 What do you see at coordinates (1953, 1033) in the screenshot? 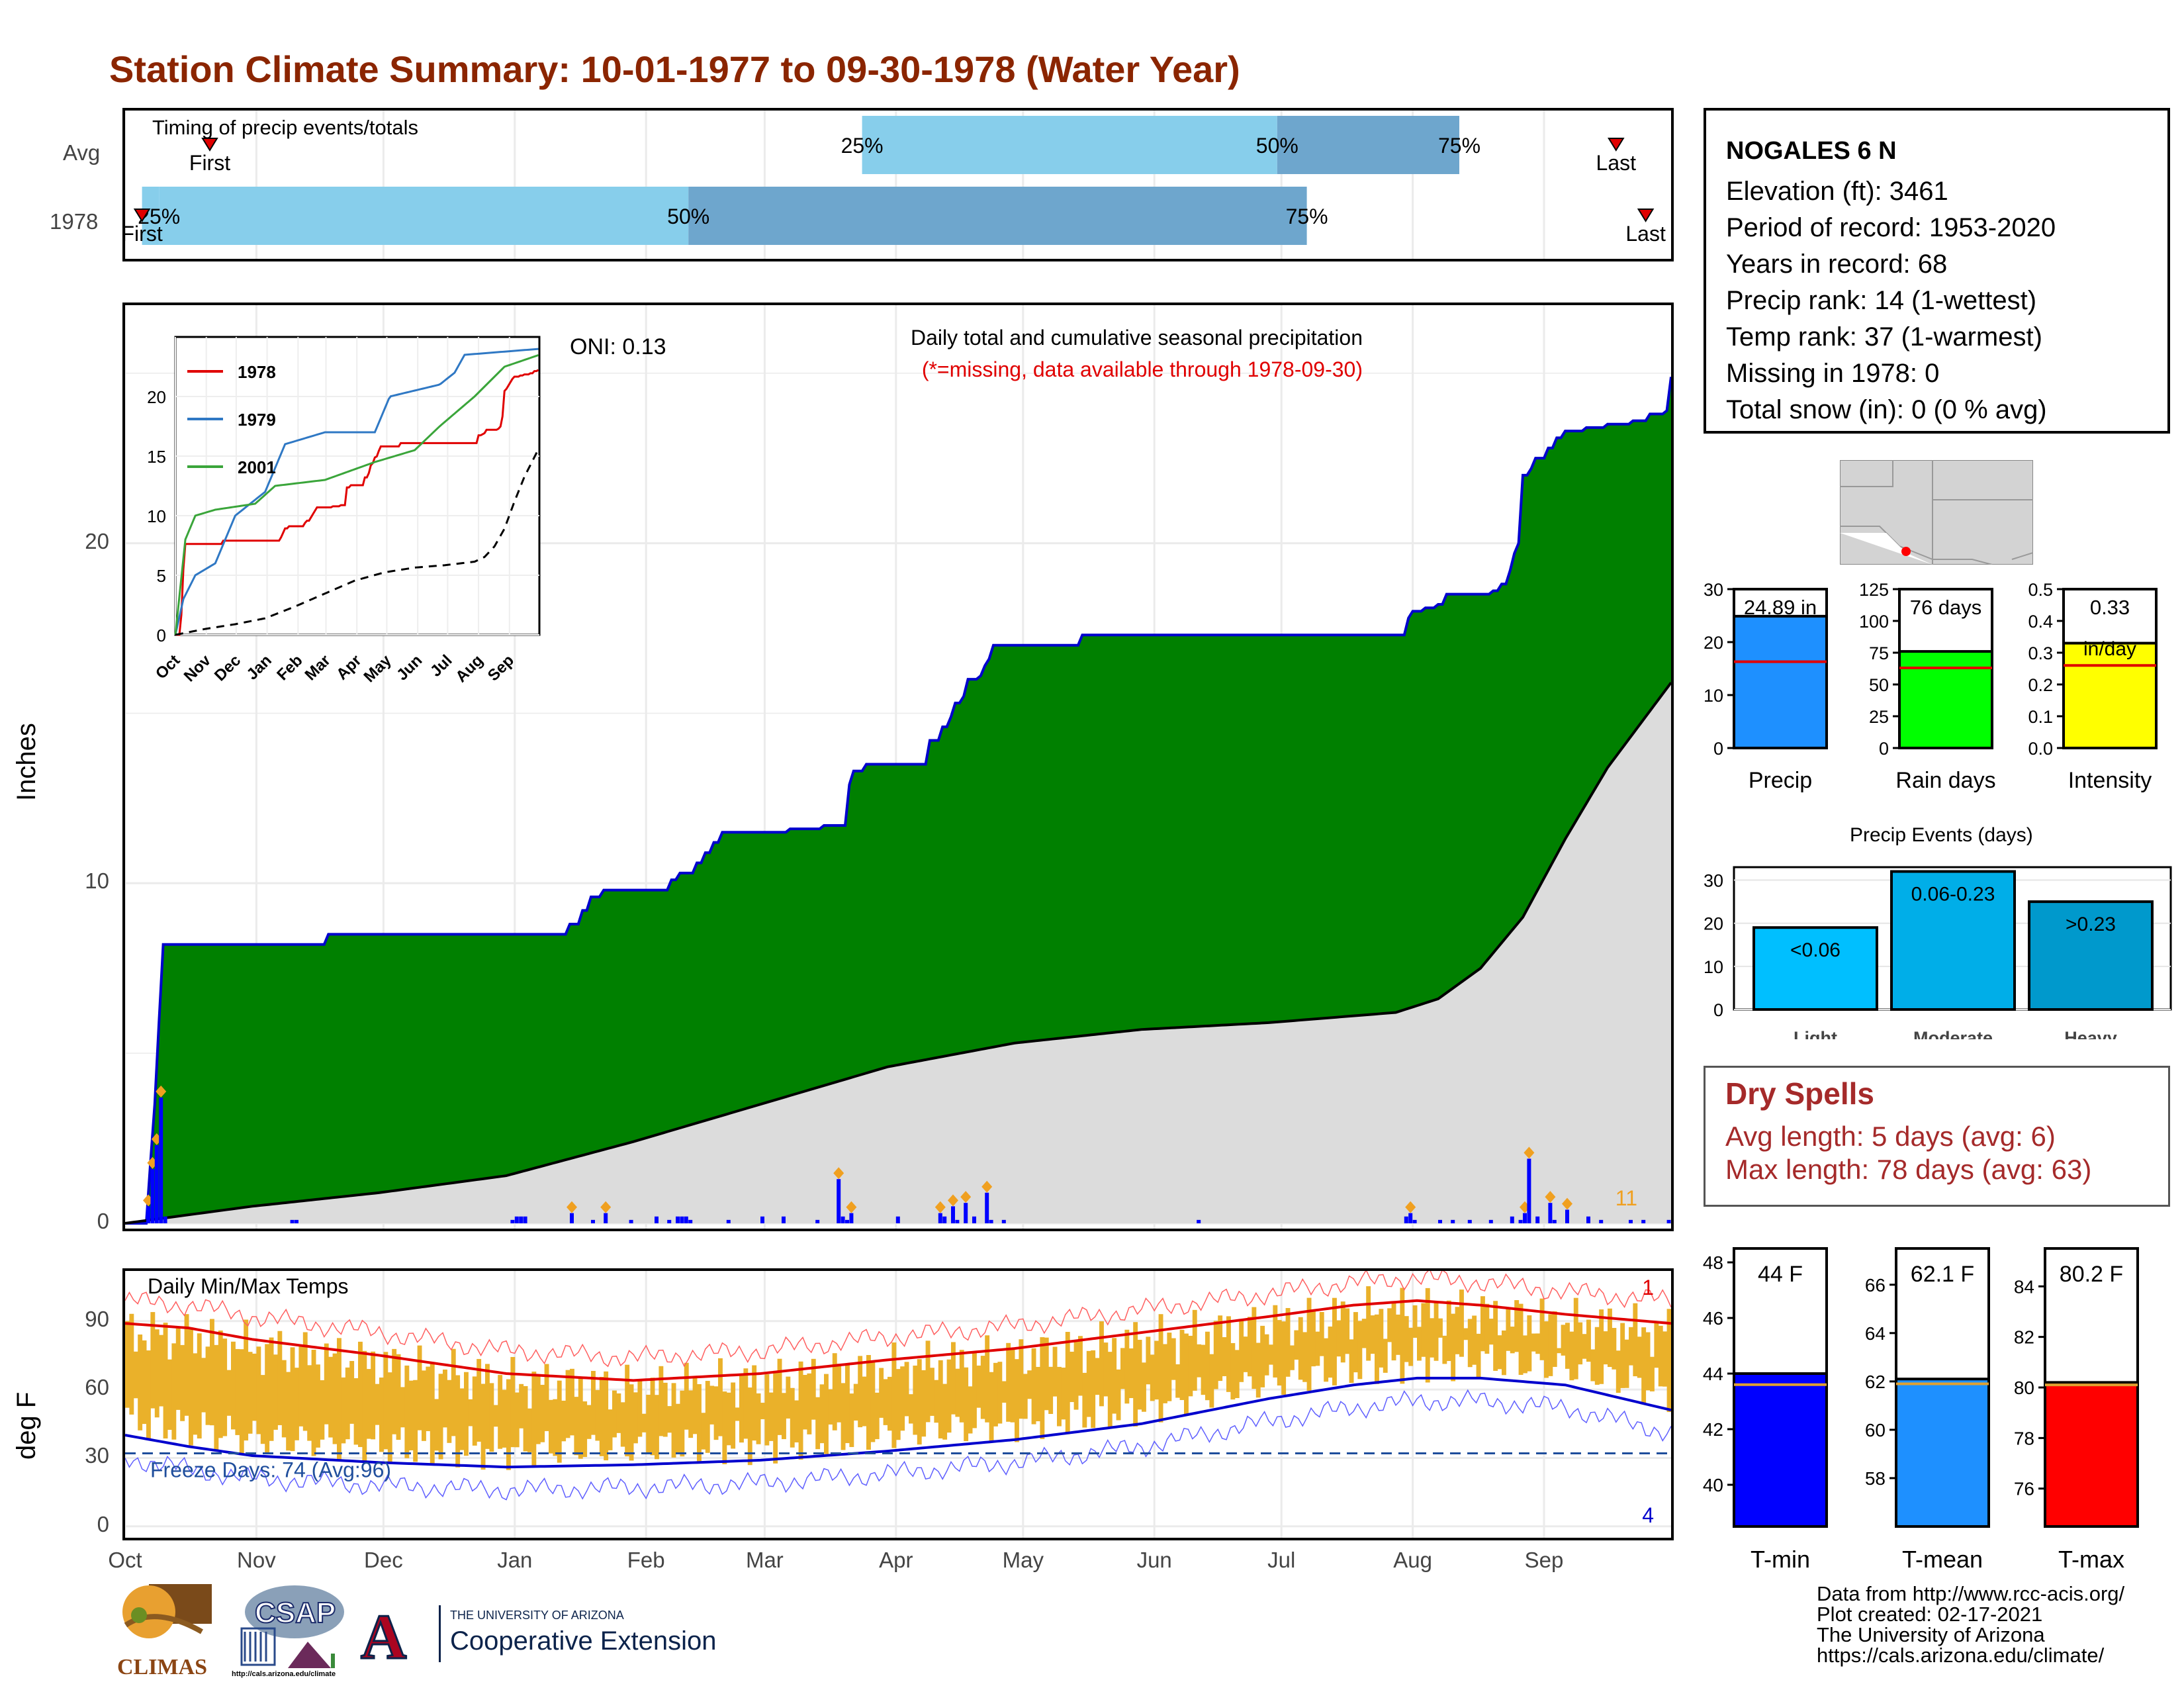
I see `event-category-label: Moderate` at bounding box center [1953, 1033].